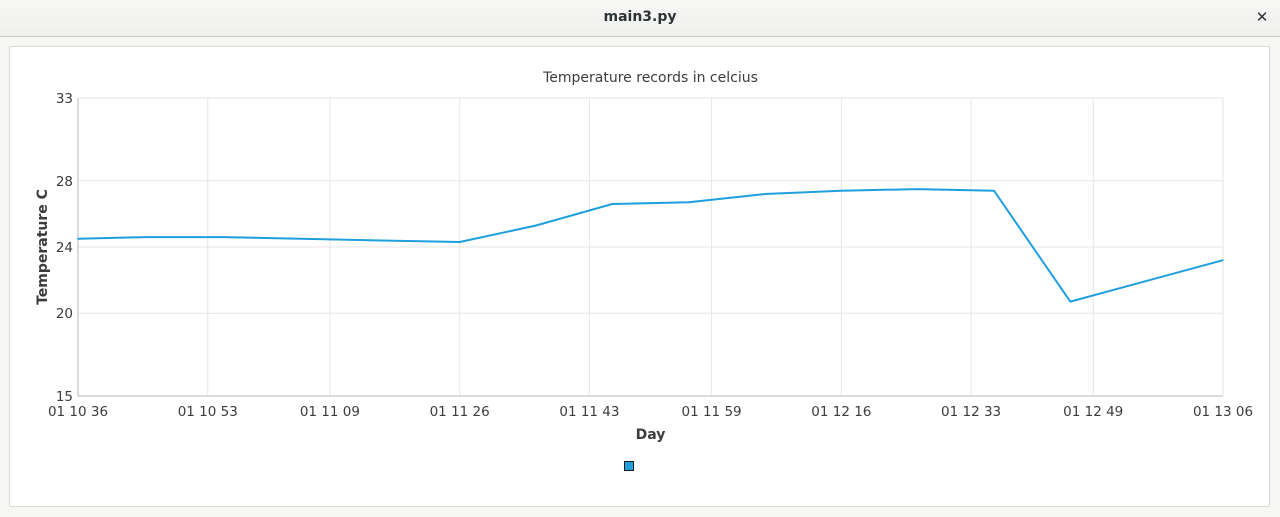 Image resolution: width=1280 pixels, height=517 pixels. What do you see at coordinates (841, 412) in the screenshot?
I see `x-tick-label: 01 12 16` at bounding box center [841, 412].